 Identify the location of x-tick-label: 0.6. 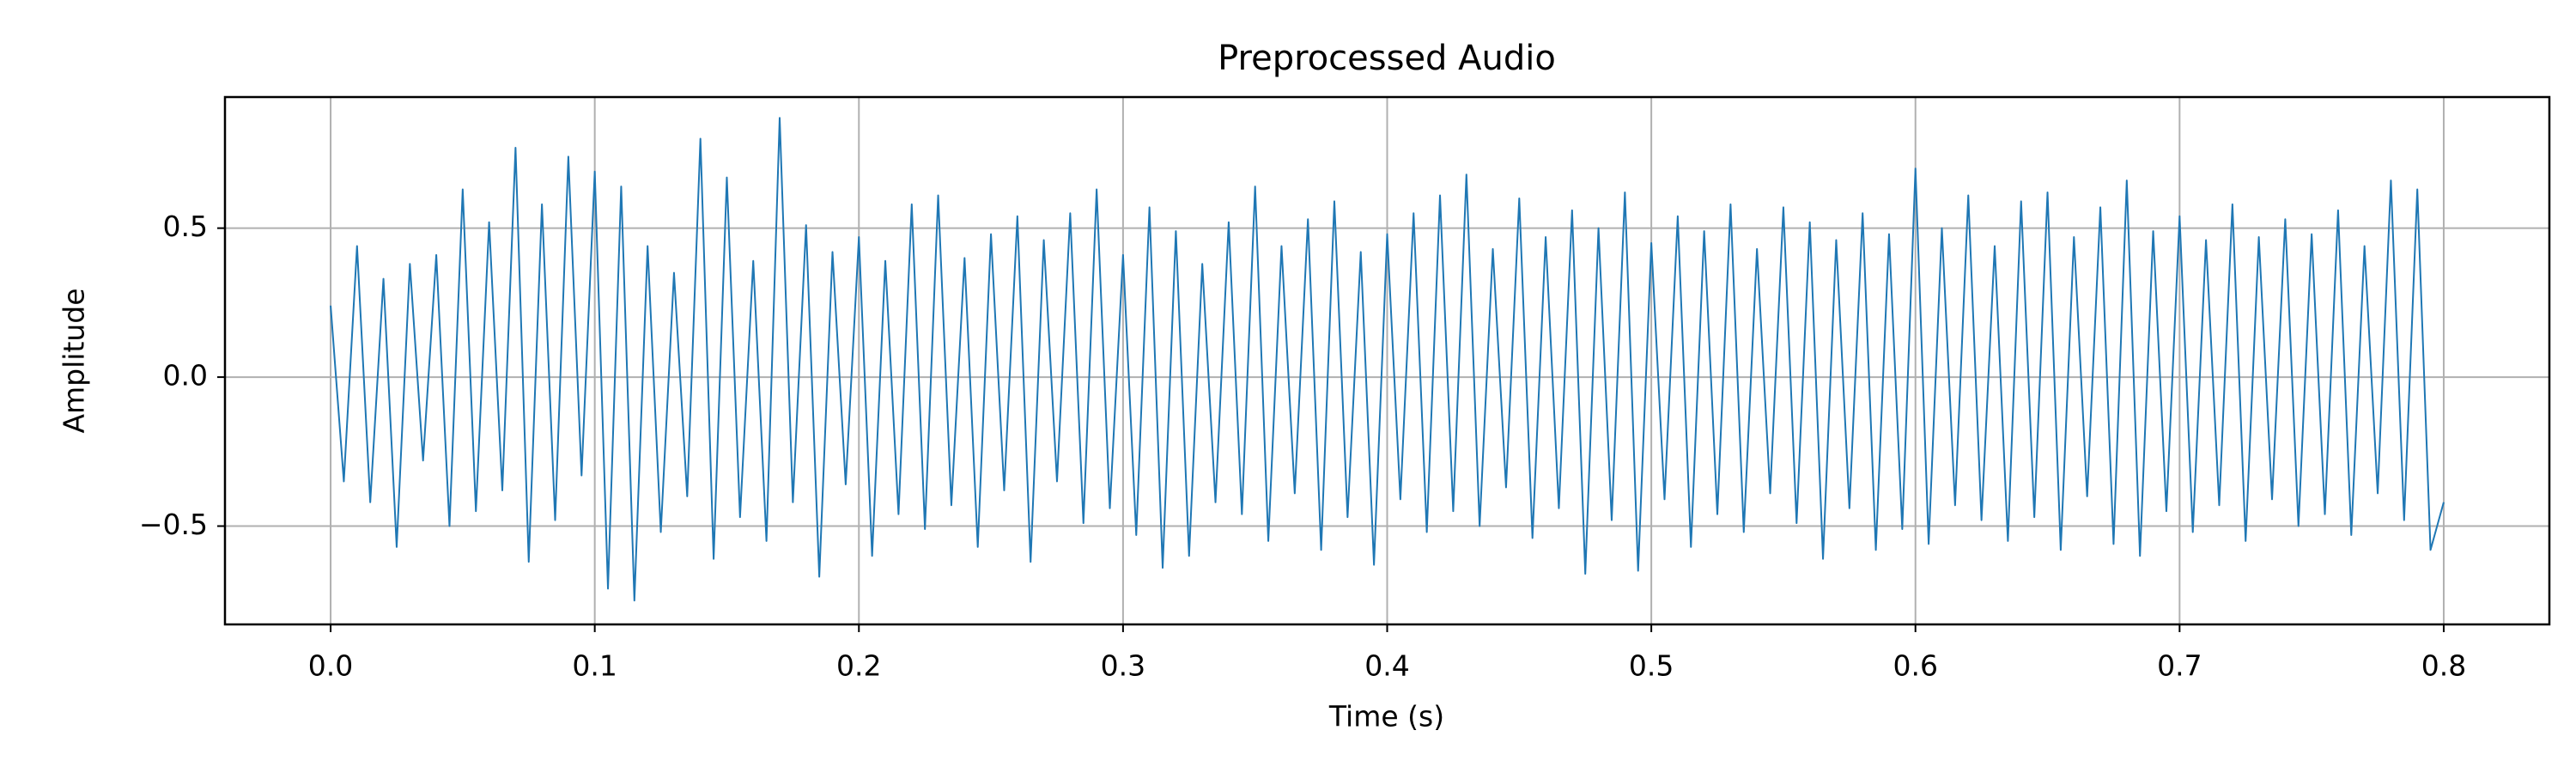
(1915, 666).